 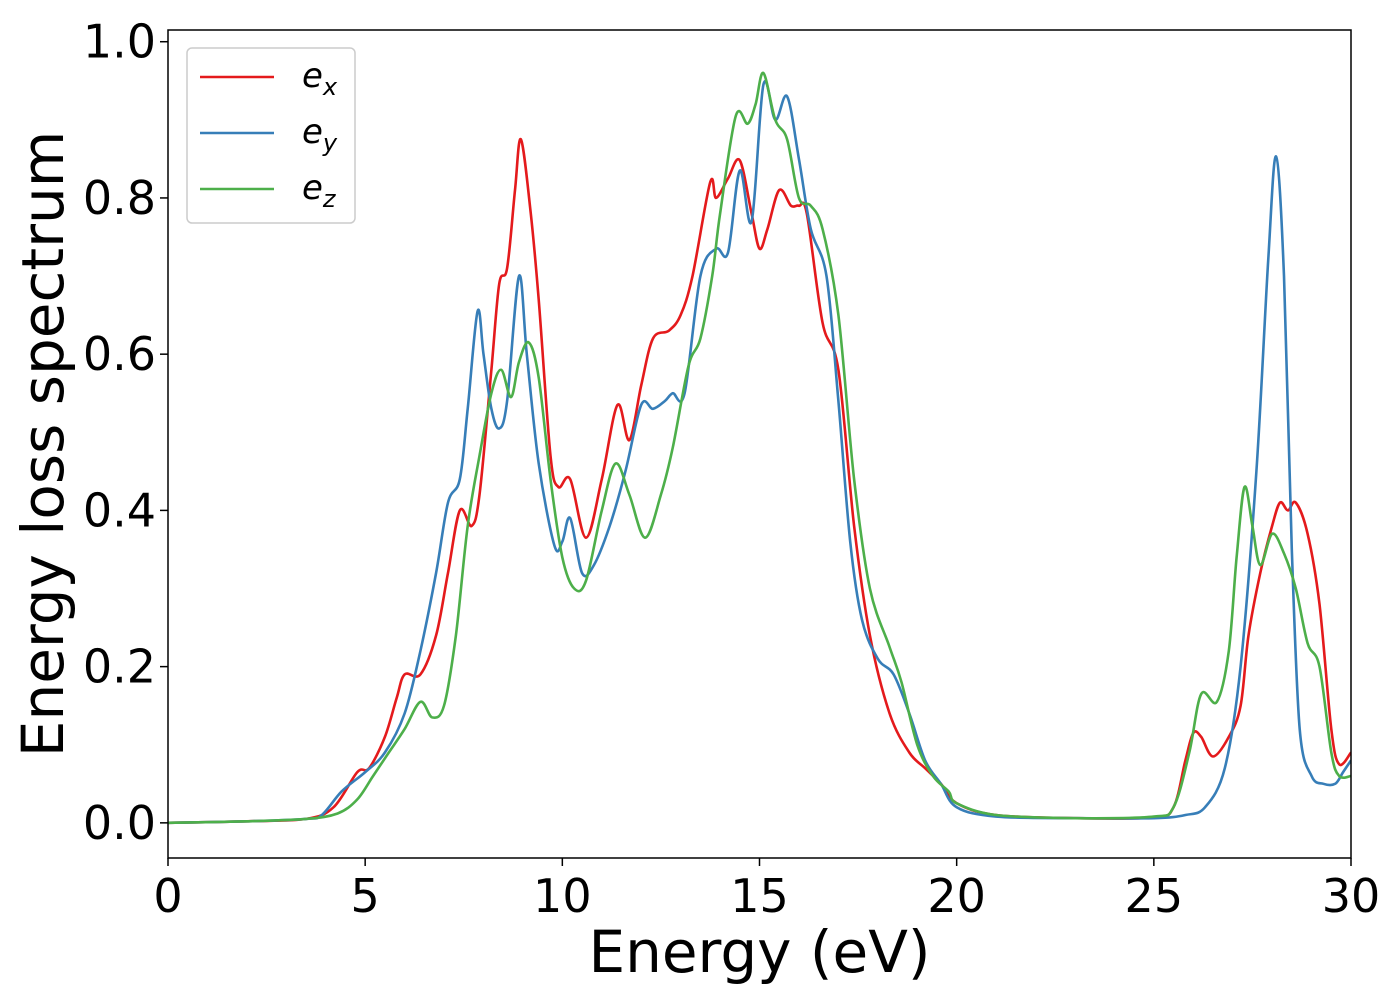 What do you see at coordinates (320, 134) in the screenshot?
I see `legend-entry: ey` at bounding box center [320, 134].